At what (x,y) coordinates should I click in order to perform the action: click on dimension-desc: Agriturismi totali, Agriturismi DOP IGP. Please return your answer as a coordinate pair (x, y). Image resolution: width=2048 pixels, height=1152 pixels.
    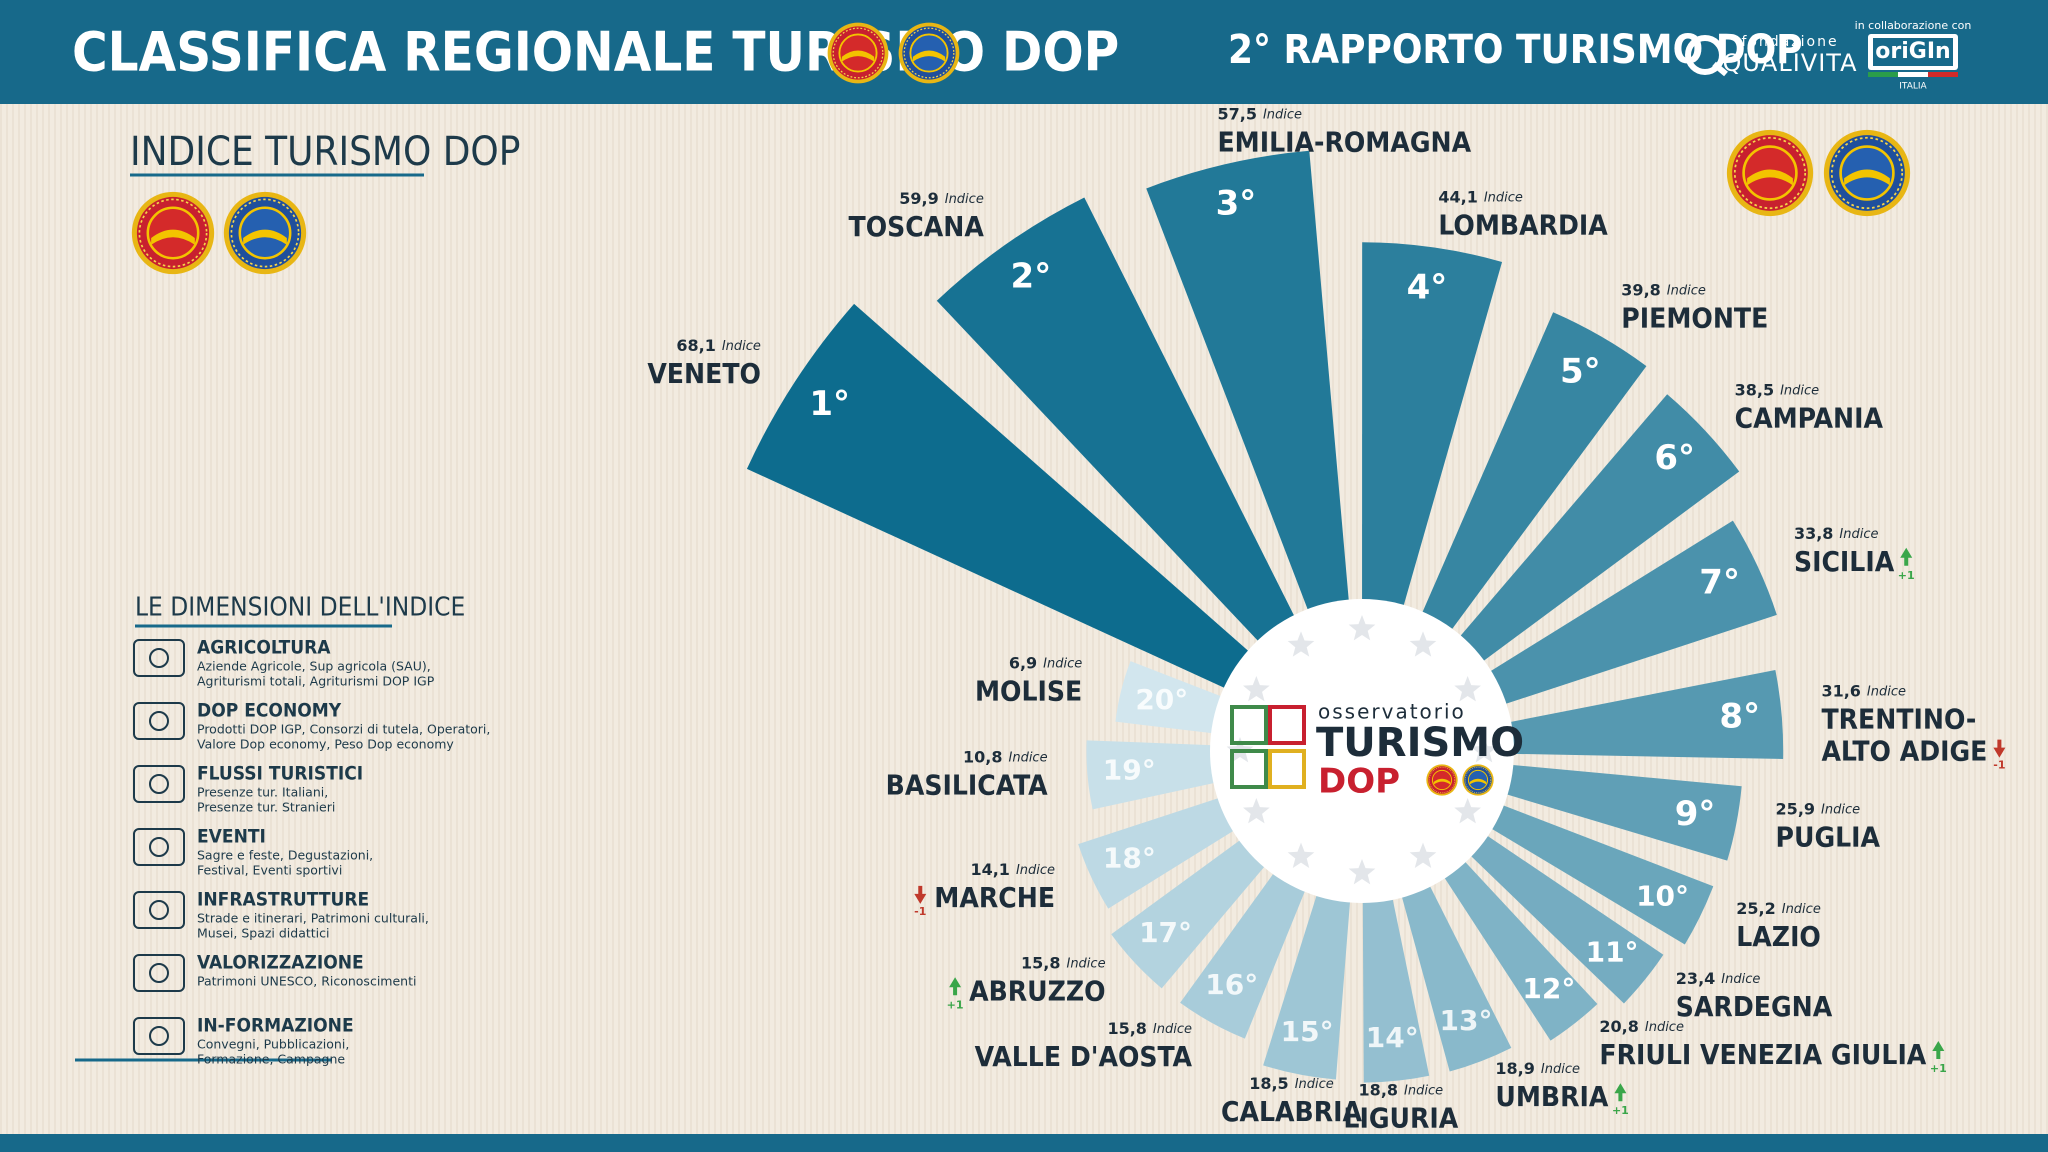
    Looking at the image, I should click on (316, 681).